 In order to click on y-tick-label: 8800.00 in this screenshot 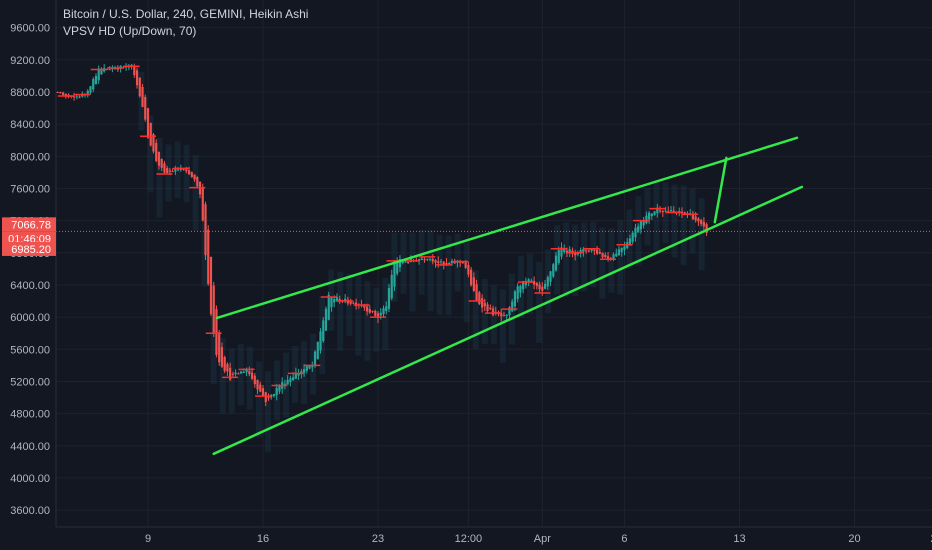, I will do `click(30, 93)`.